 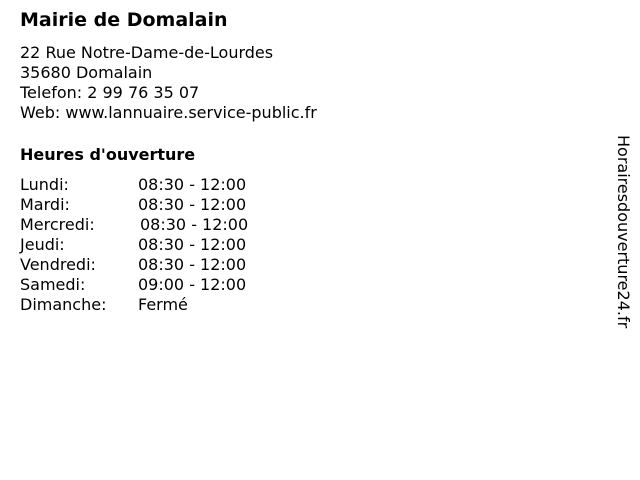 I want to click on day: Vendredi:, so click(x=58, y=264).